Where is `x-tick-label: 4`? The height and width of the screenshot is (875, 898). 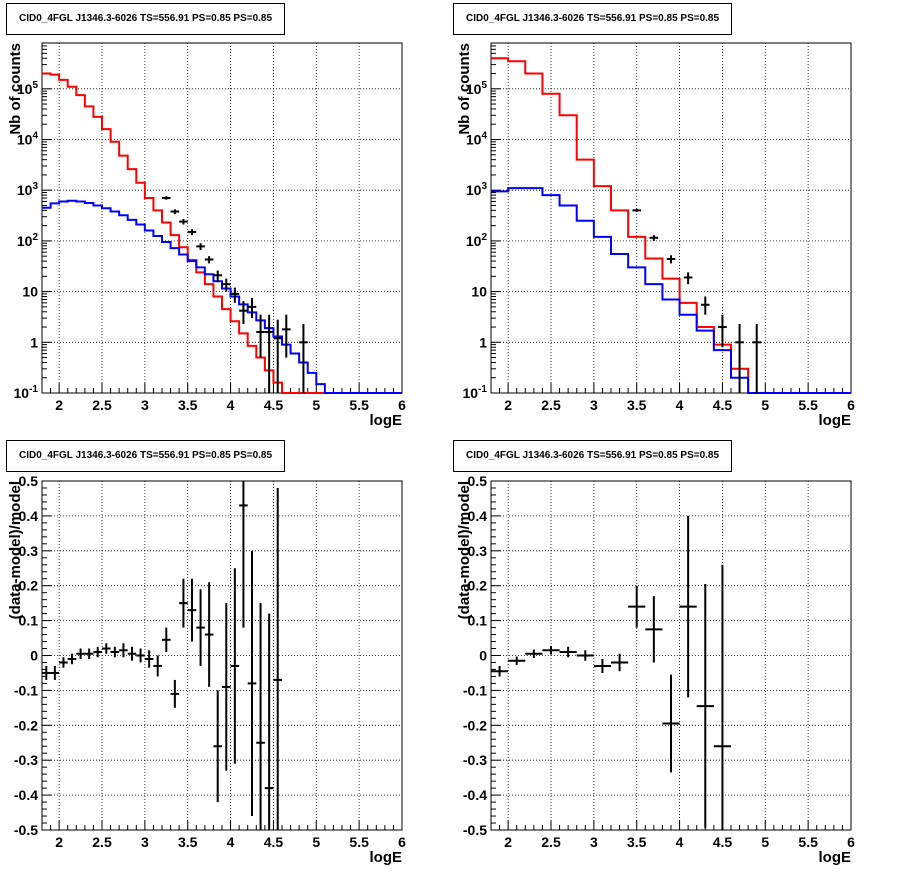 x-tick-label: 4 is located at coordinates (231, 405).